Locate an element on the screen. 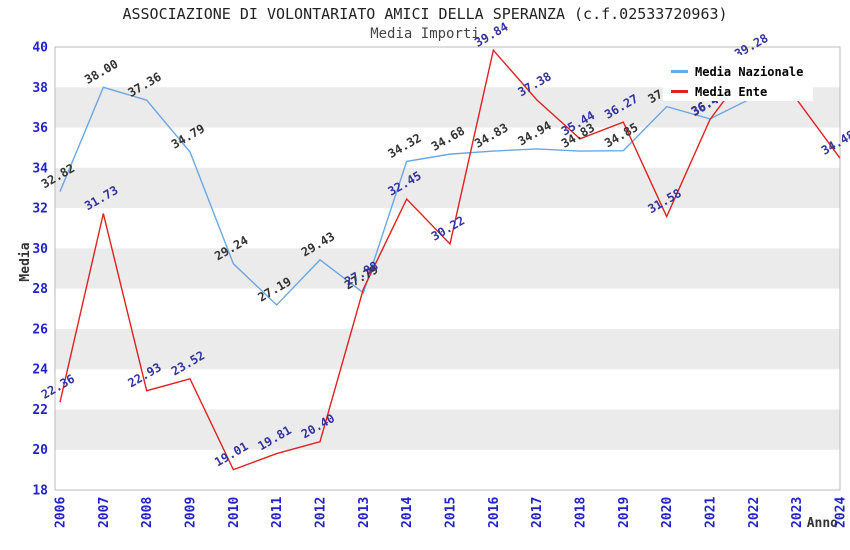 The height and width of the screenshot is (550, 850). x-tick-label: 2021 is located at coordinates (711, 512).